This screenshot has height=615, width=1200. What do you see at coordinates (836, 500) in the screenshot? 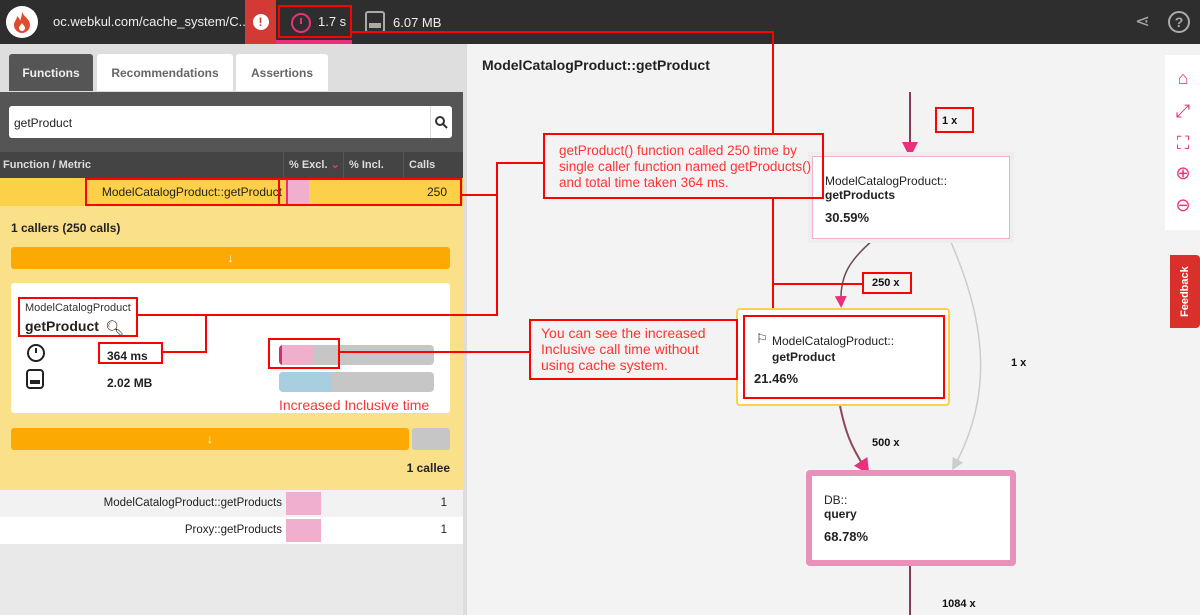
I see `node-class: DB::` at bounding box center [836, 500].